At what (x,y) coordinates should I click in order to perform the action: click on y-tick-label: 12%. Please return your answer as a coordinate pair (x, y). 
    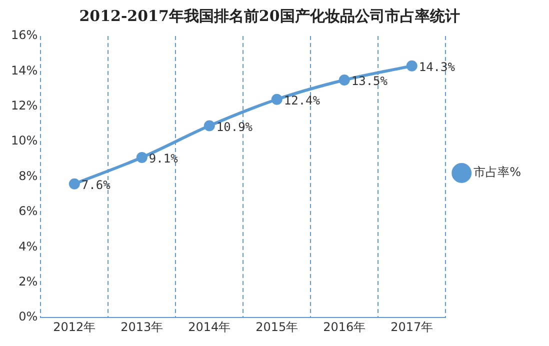
    Looking at the image, I should click on (24, 105).